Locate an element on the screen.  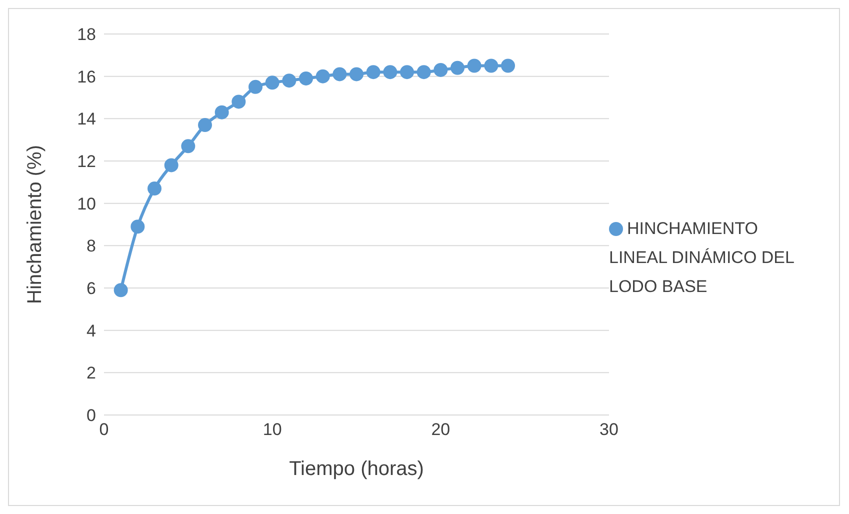
y-tick-label: 6 is located at coordinates (91, 288).